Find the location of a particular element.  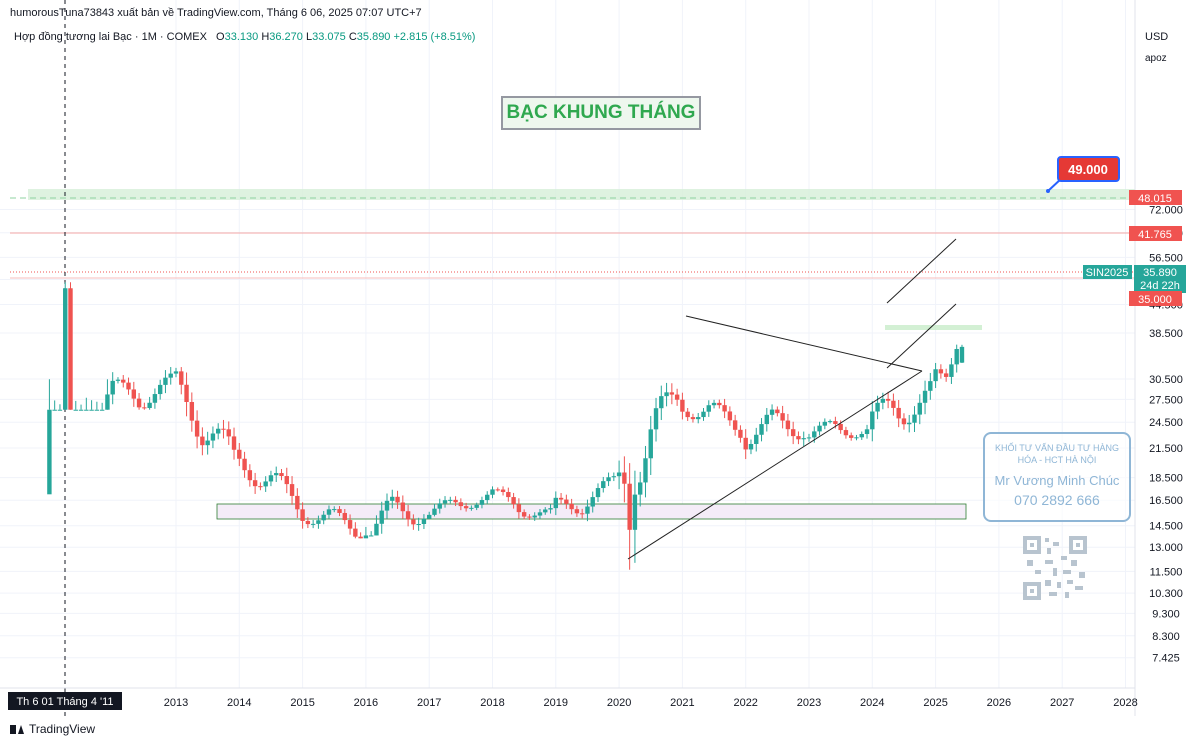

level-48-label-bg is located at coordinates (1155, 197).